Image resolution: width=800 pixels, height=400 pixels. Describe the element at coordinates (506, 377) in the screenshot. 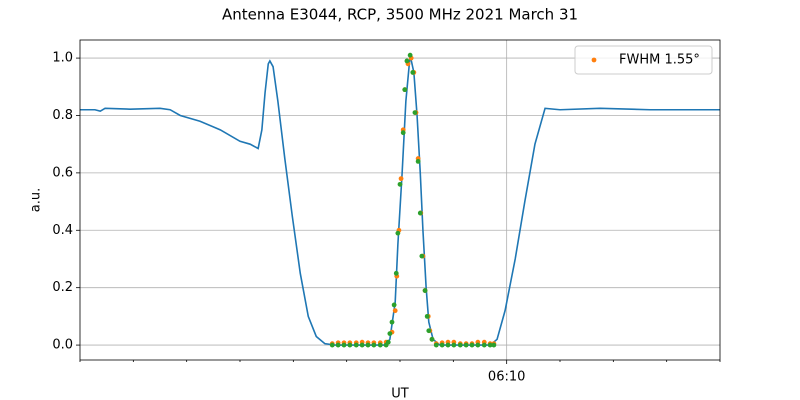

I see `x-tick-label: 06:10` at that location.